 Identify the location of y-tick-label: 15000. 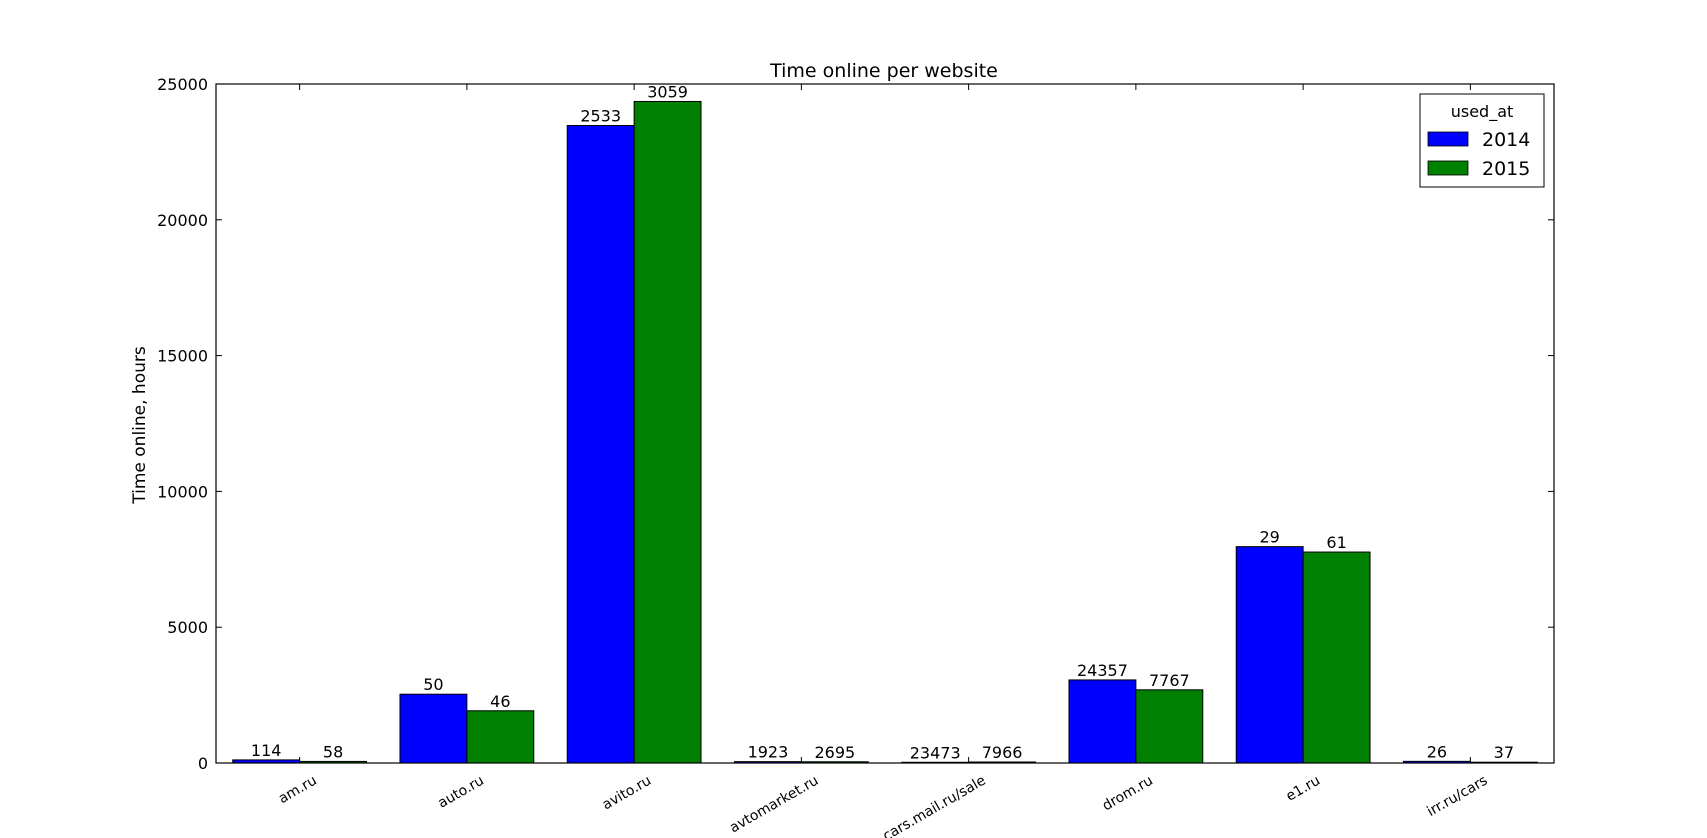
(182, 356).